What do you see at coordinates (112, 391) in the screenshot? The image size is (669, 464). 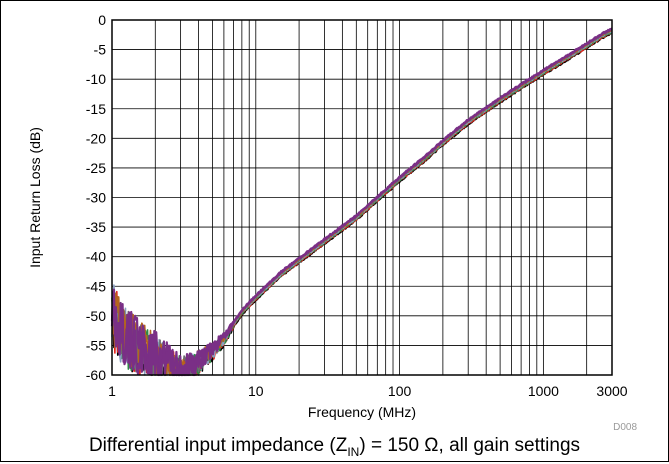 I see `x-tick-label: 1` at bounding box center [112, 391].